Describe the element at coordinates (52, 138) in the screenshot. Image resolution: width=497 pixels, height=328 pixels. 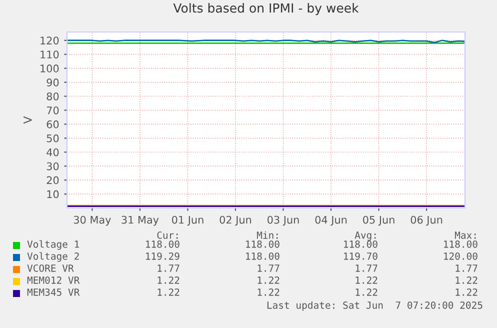
I see `y-tick-label: 50` at that location.